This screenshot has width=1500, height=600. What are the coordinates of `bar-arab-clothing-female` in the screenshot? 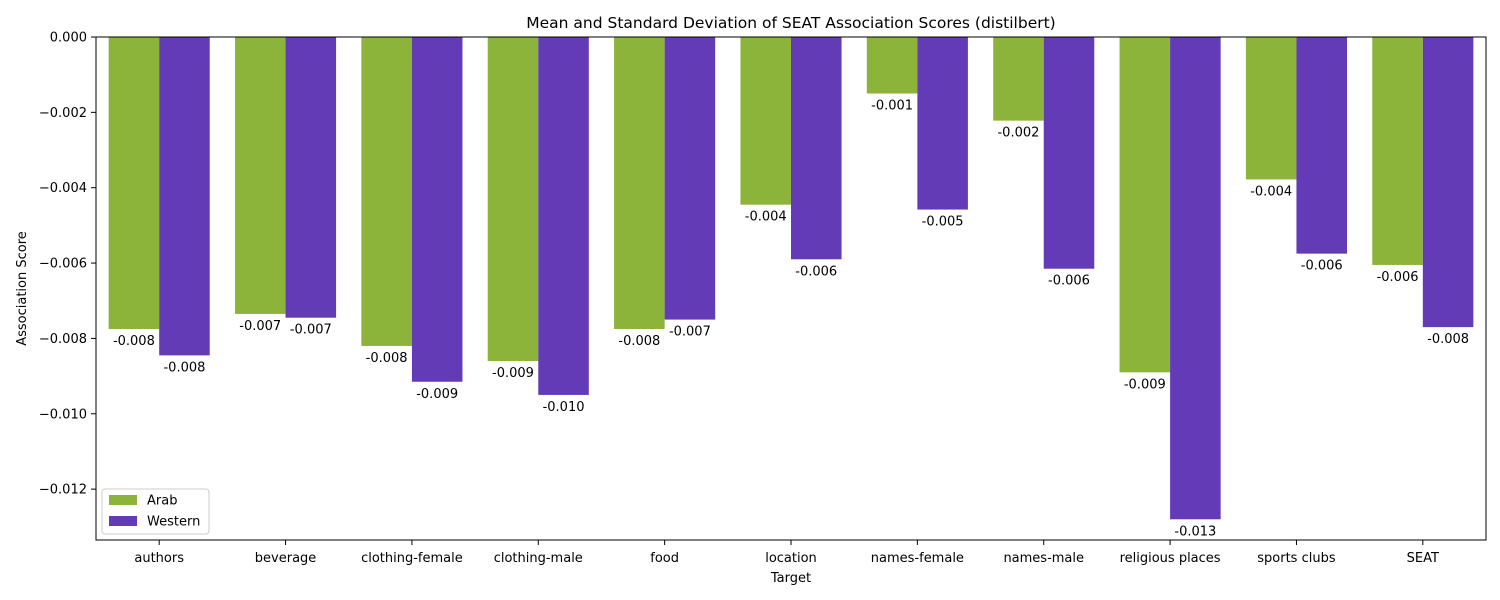 It's located at (386, 191).